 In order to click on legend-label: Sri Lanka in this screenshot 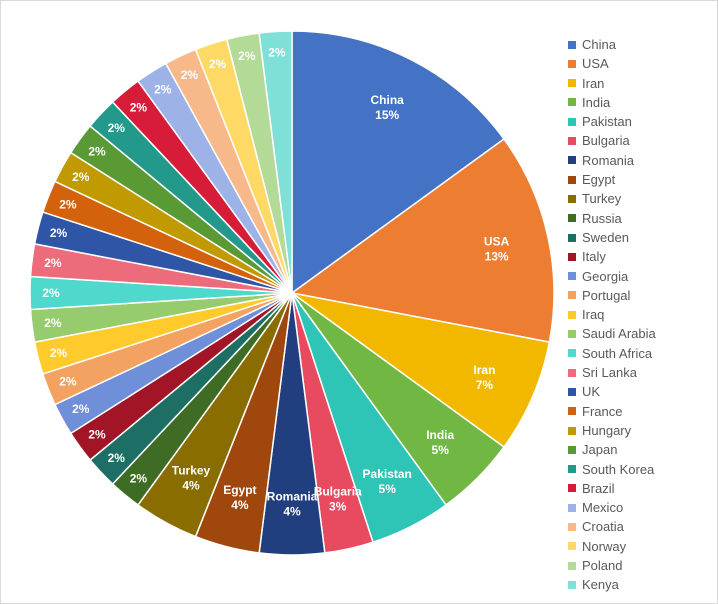, I will do `click(609, 373)`.